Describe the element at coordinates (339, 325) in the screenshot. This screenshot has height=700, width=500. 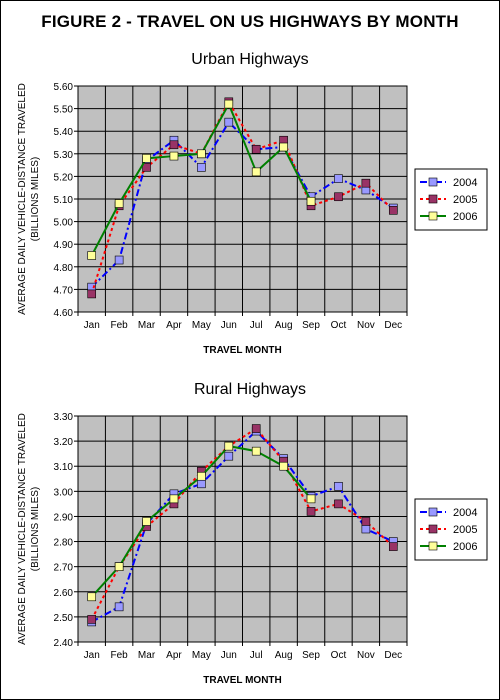
I see `urban-xtick-label-oct: Oct` at that location.